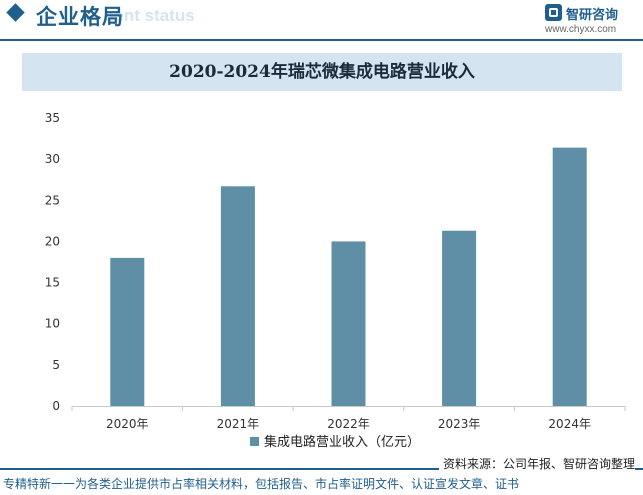 The image size is (643, 495). What do you see at coordinates (569, 424) in the screenshot?
I see `x-tick-label: 2024年` at bounding box center [569, 424].